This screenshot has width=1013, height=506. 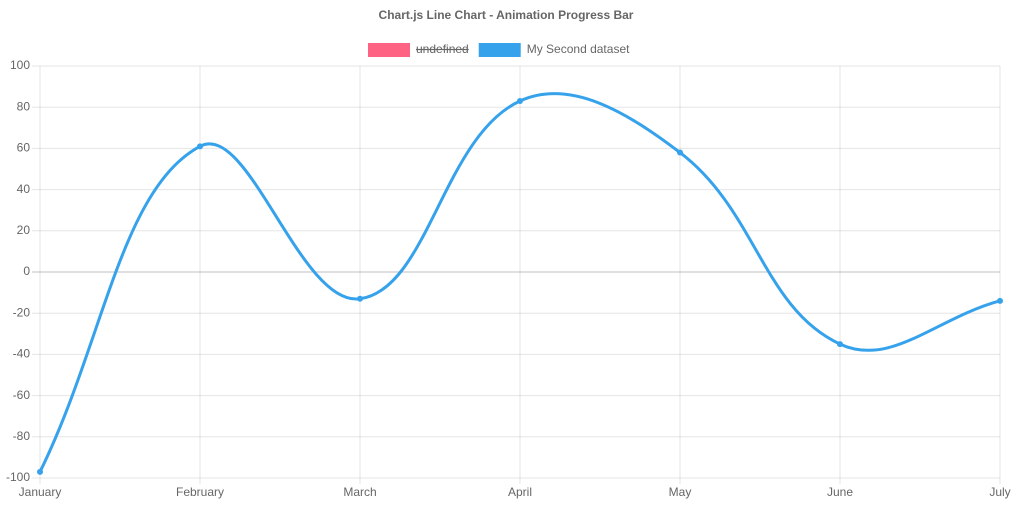 What do you see at coordinates (680, 492) in the screenshot?
I see `x-tick-label: May` at bounding box center [680, 492].